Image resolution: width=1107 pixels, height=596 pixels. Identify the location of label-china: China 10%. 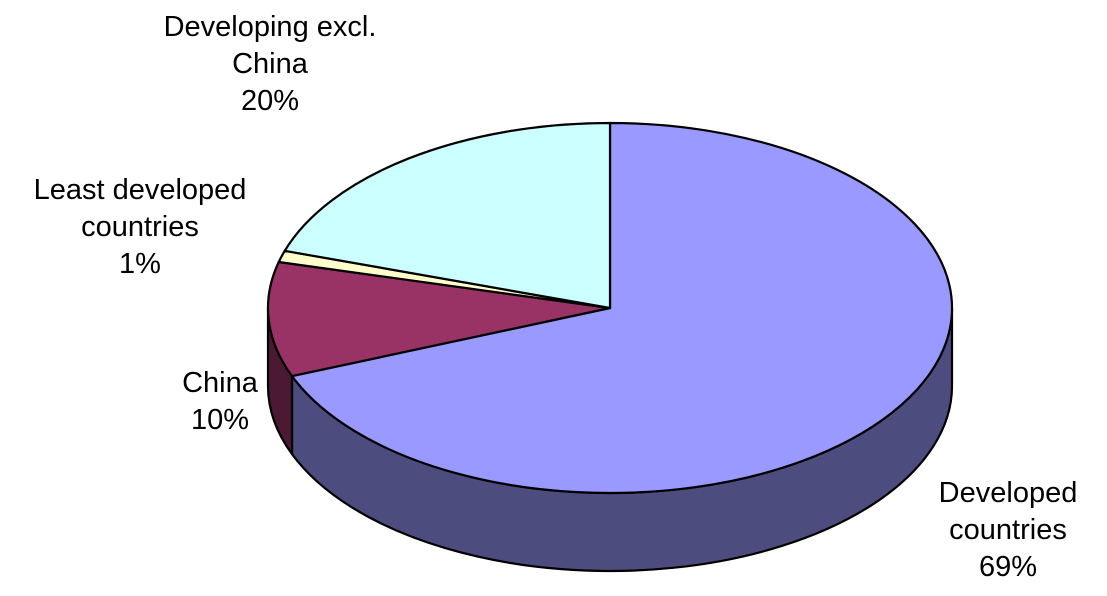
(220, 401).